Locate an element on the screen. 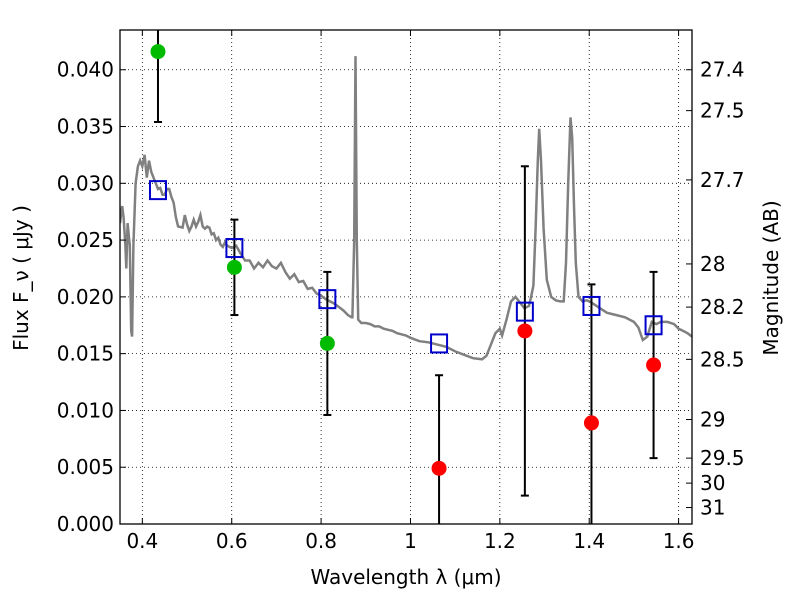  y2-tick-label: 31 is located at coordinates (712, 508).